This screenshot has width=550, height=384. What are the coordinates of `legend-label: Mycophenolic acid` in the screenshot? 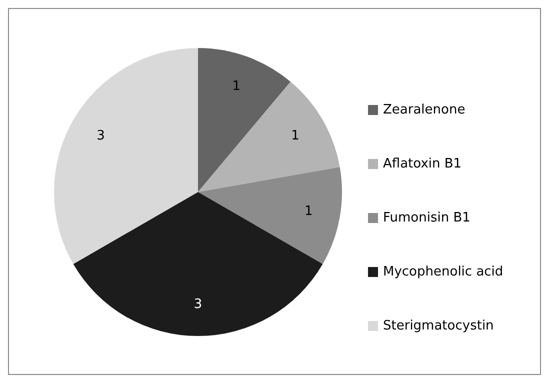 It's located at (443, 272).